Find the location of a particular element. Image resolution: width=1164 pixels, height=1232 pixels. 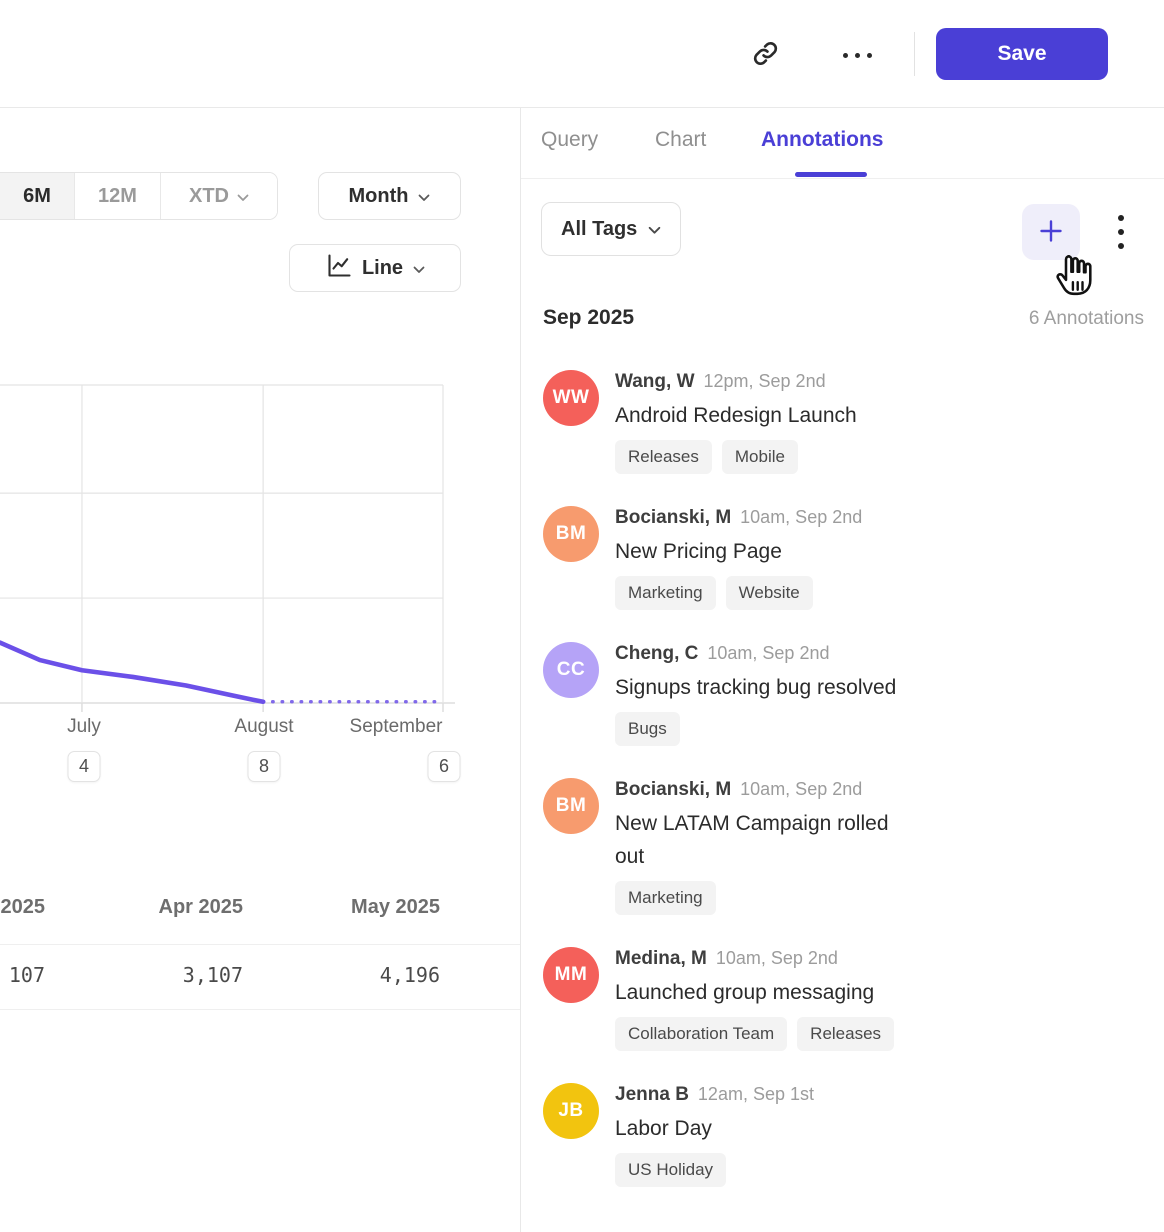

x-axis-label-july: July is located at coordinates (84, 726).